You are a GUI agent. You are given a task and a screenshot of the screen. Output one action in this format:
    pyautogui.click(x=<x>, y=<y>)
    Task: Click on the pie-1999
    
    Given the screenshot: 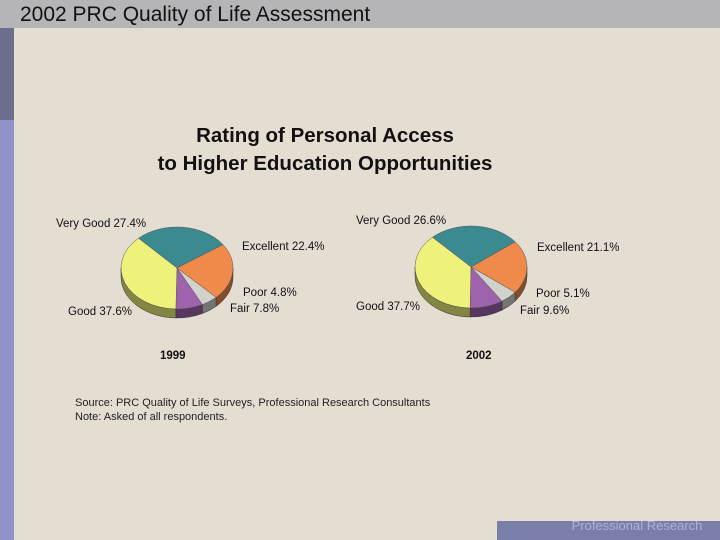 What is the action you would take?
    pyautogui.click(x=177, y=272)
    